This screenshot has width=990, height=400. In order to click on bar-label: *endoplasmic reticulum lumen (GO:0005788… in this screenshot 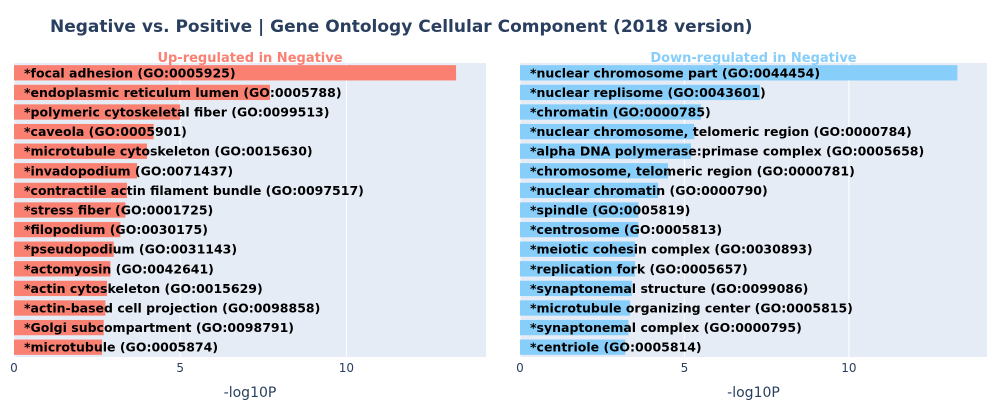, I will do `click(183, 92)`.